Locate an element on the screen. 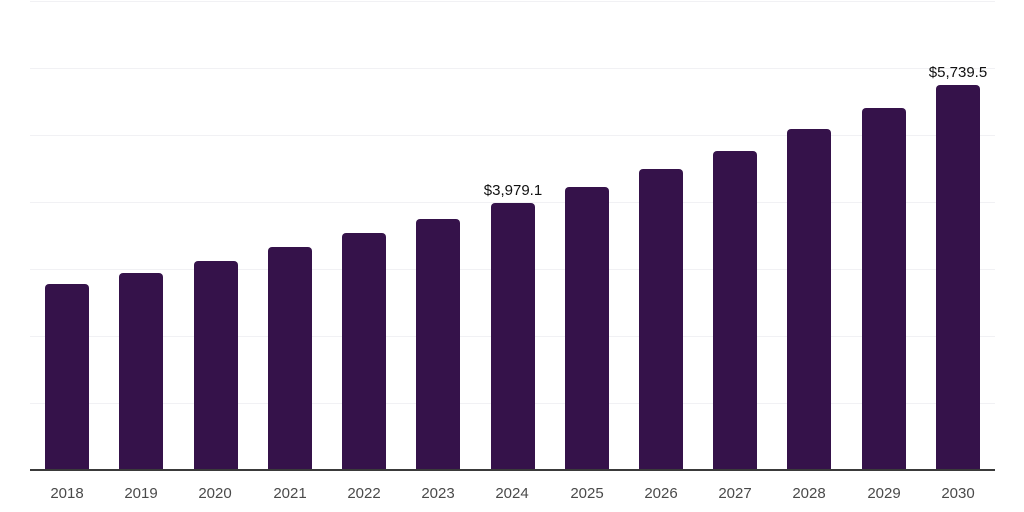  bar-2026 is located at coordinates (661, 319).